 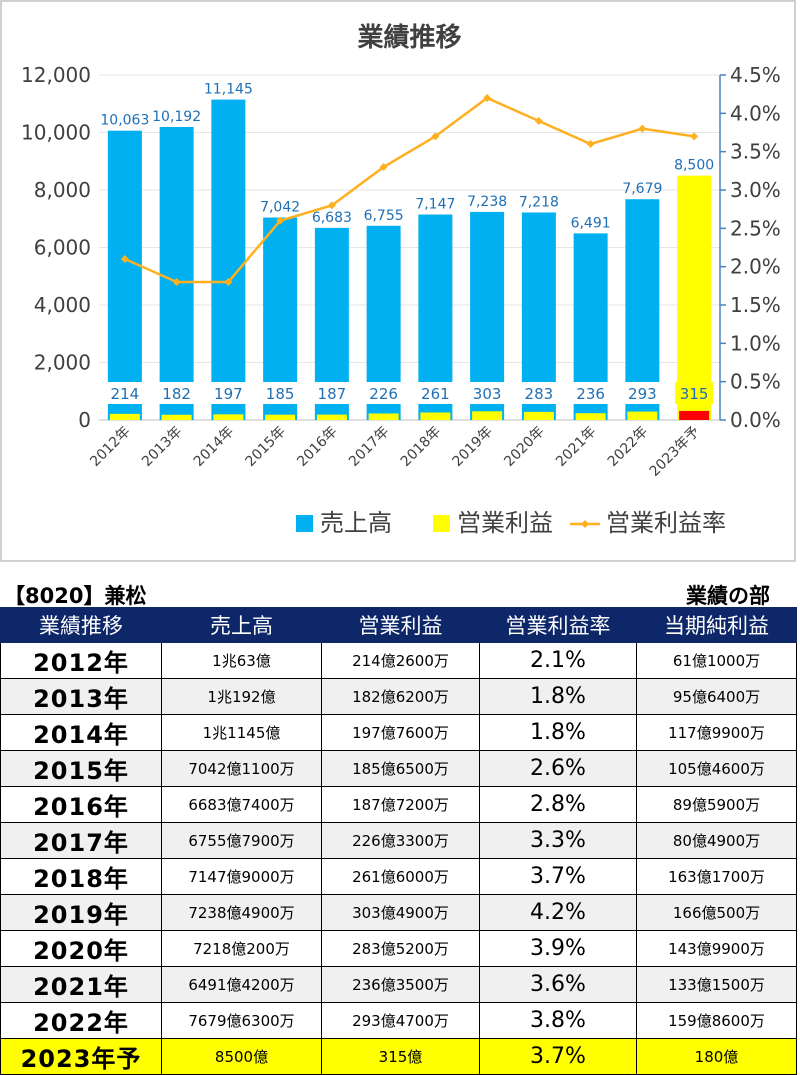 What do you see at coordinates (241, 1020) in the screenshot?
I see `cell-sales: 7679億6300万` at bounding box center [241, 1020].